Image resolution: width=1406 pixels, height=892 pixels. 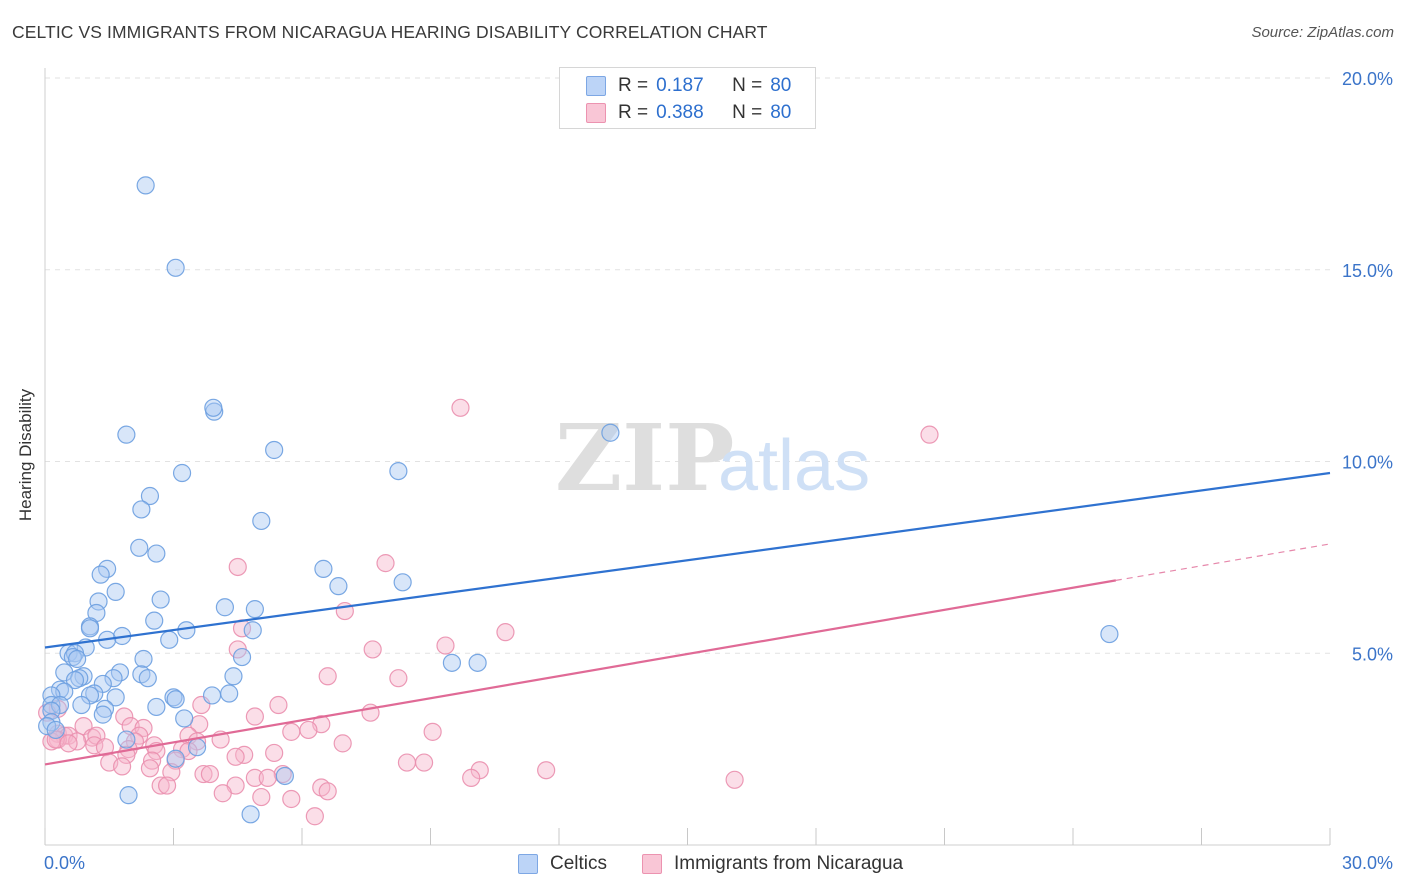 I want to click on legend-row-nicaragua: R = 0.388 N = 80, so click(x=688, y=113).